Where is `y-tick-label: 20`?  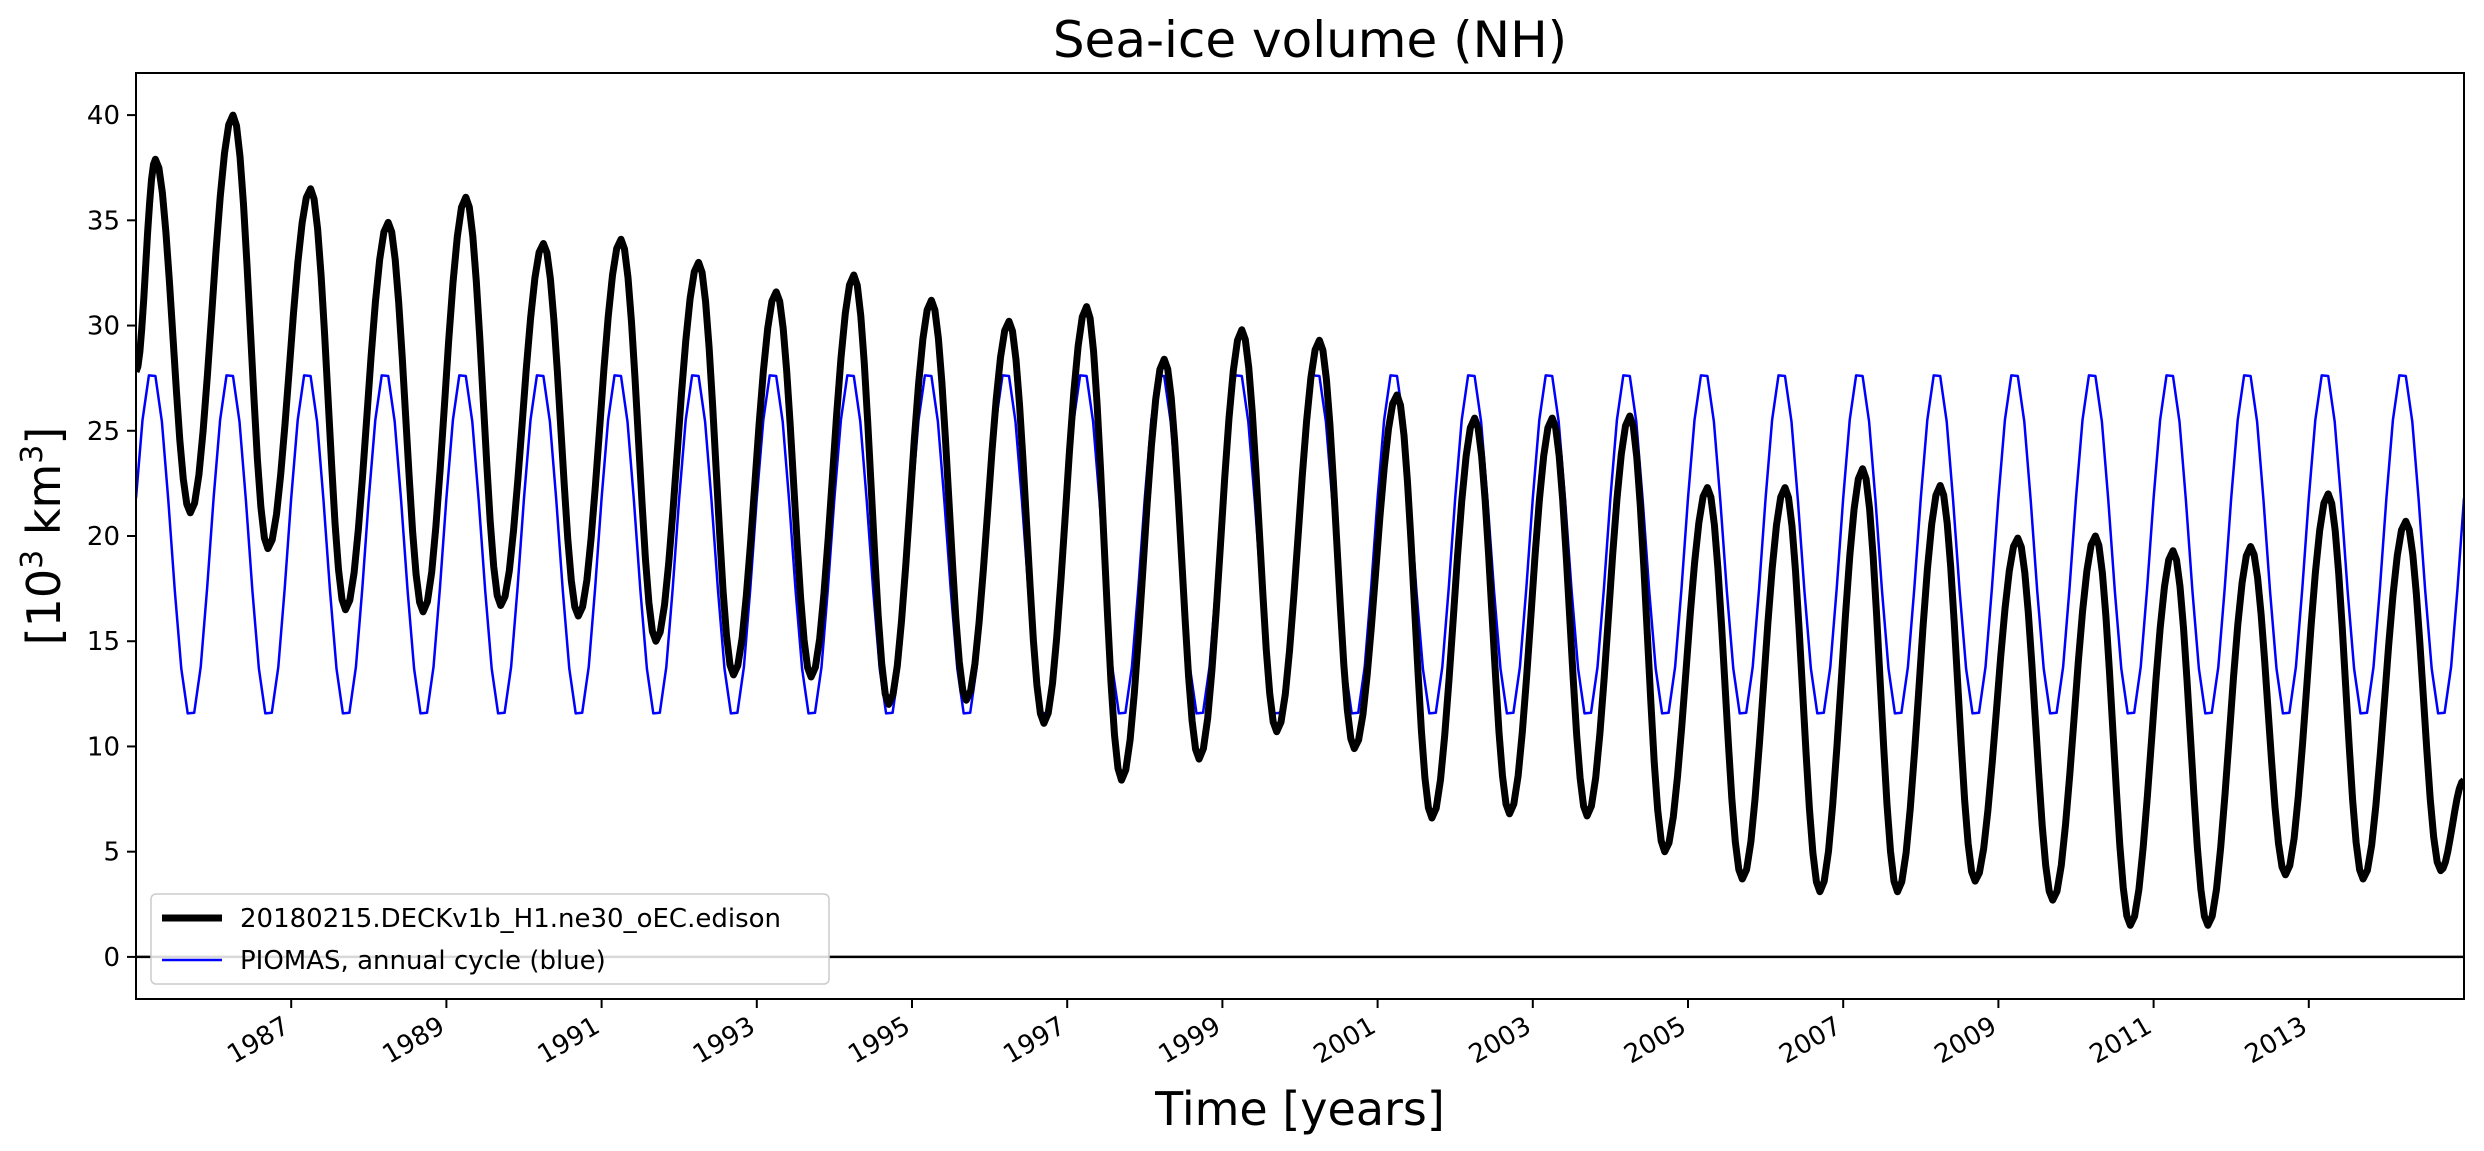 y-tick-label: 20 is located at coordinates (103, 537).